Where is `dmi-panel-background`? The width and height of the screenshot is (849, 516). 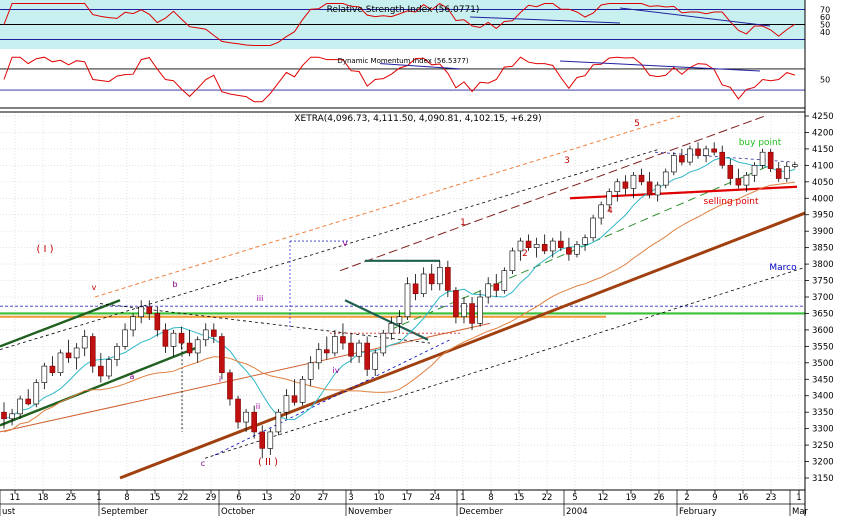 dmi-panel-background is located at coordinates (402, 79).